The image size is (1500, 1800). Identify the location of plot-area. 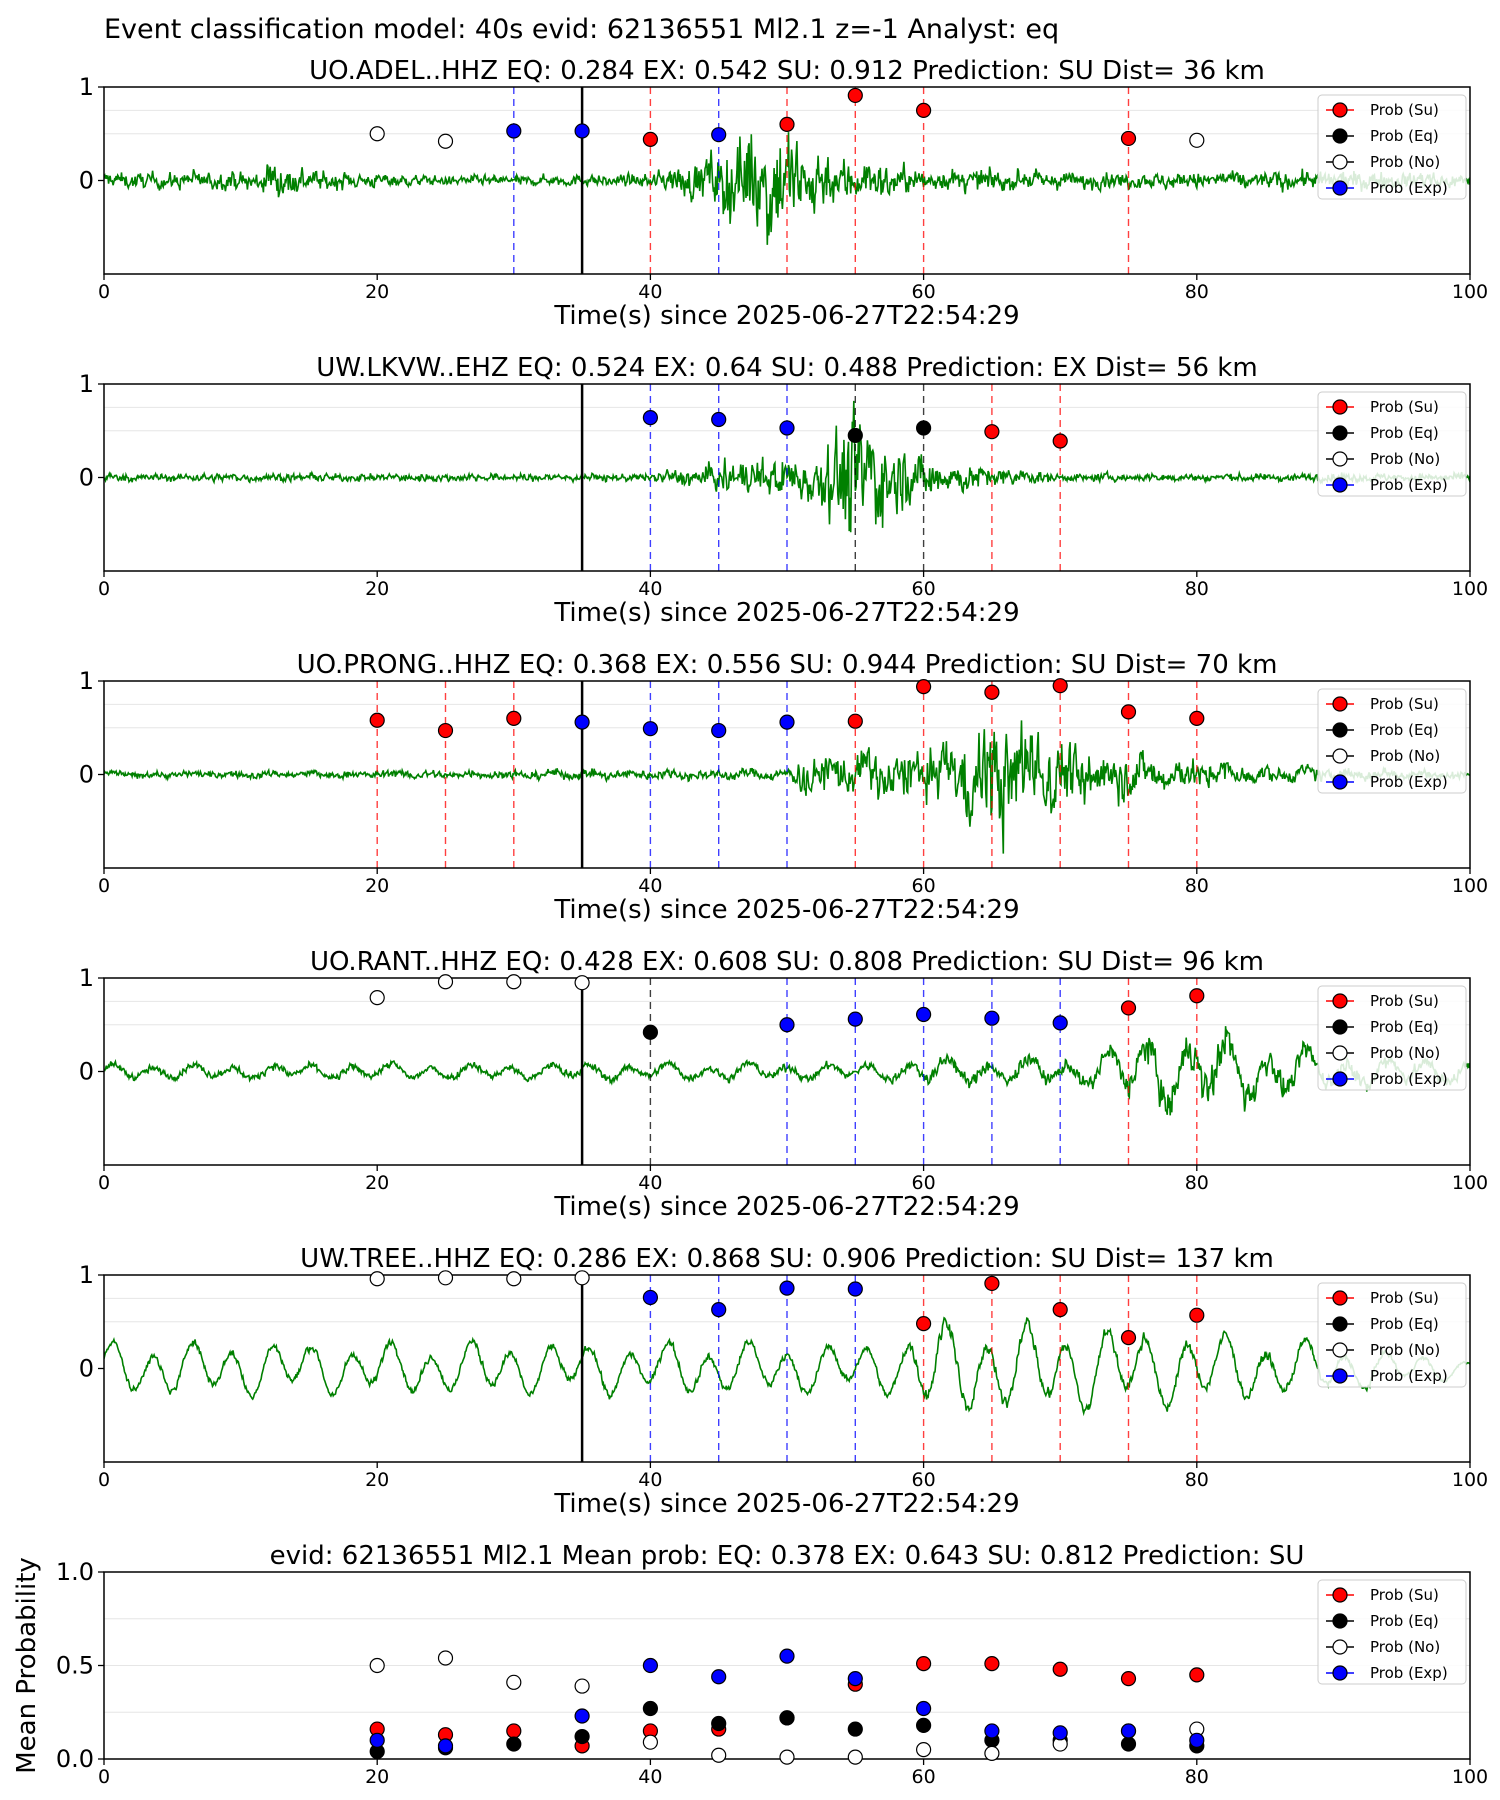
(787, 1071).